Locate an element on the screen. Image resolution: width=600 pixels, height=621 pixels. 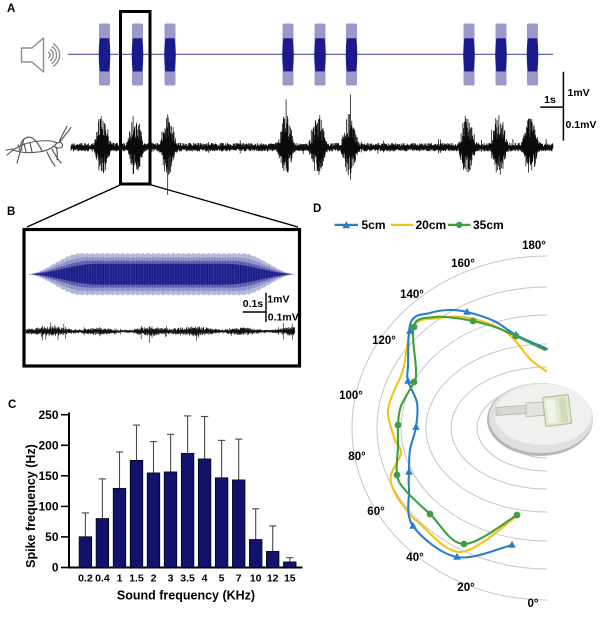
svg-text: 3.5 is located at coordinates (187, 579).